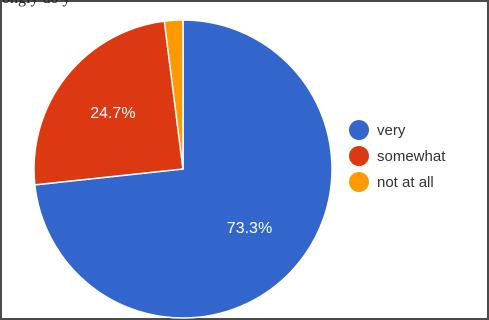 Image resolution: width=489 pixels, height=320 pixels. I want to click on legend-label-not-at-all: not at all, so click(405, 182).